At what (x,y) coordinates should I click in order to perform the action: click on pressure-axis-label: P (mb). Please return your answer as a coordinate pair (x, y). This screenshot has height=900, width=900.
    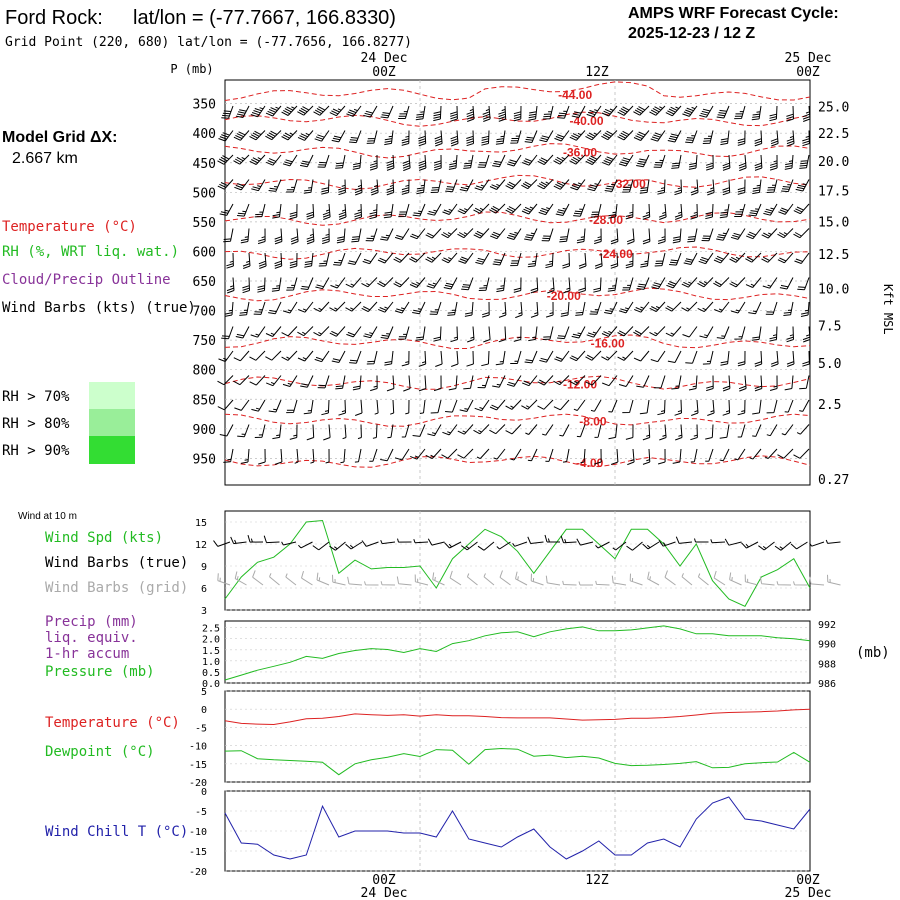
    Looking at the image, I should click on (191, 69).